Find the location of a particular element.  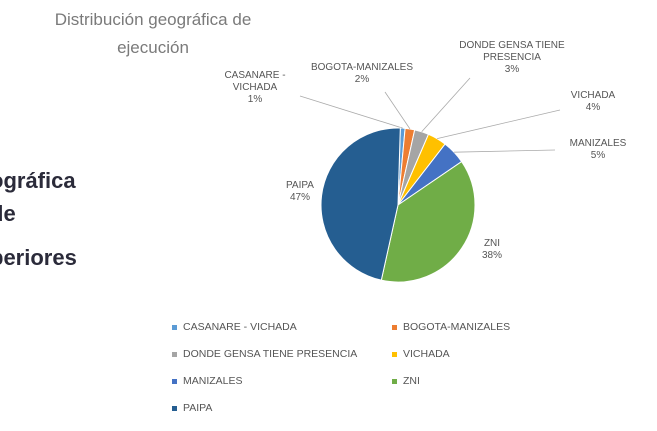

legend-label: DONDE GENSA TIENE PRESENCIA is located at coordinates (270, 354).